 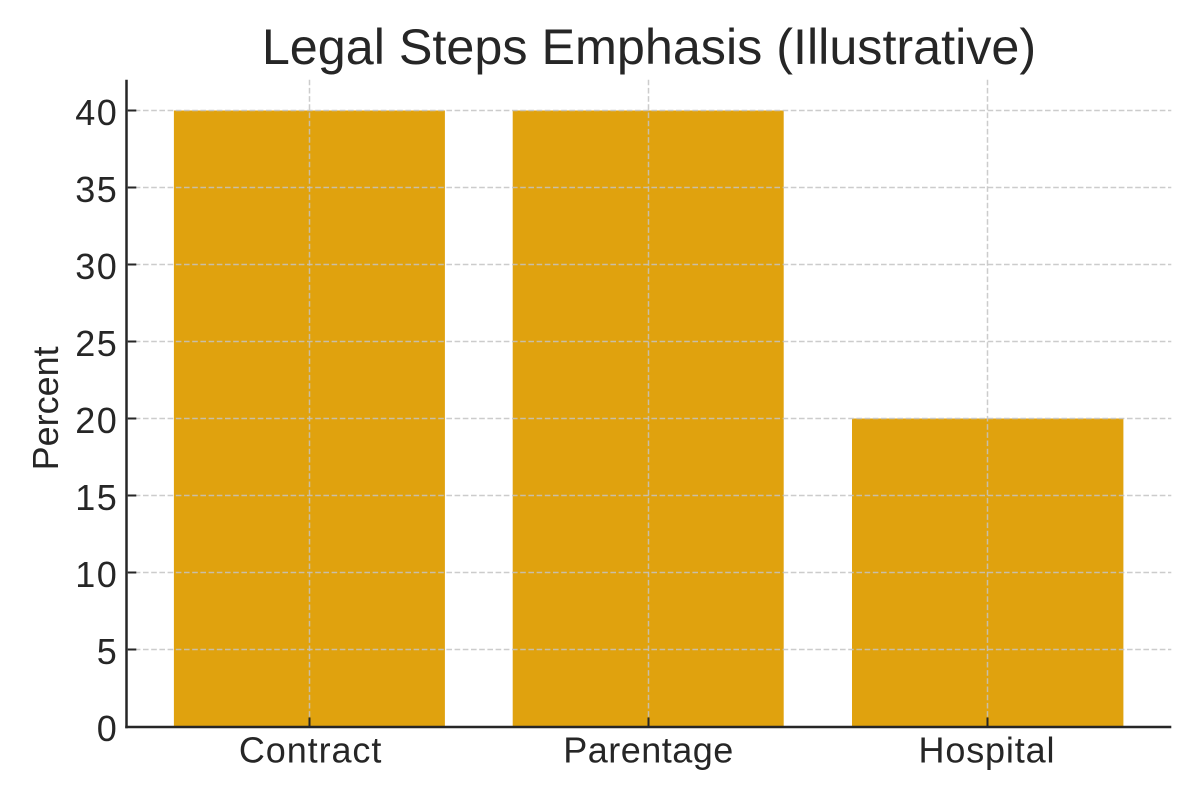 I want to click on svg-text: 20, so click(x=96, y=420).